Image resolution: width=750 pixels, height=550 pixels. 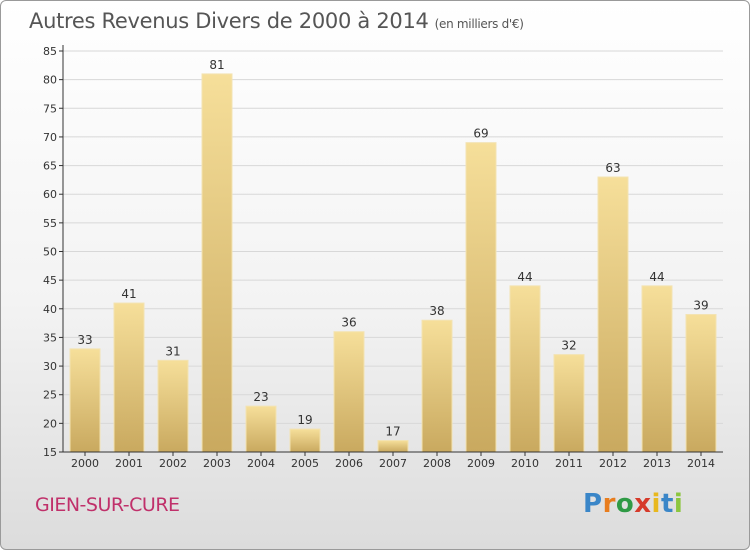 What do you see at coordinates (393, 463) in the screenshot?
I see `x-tick-label: 2007` at bounding box center [393, 463].